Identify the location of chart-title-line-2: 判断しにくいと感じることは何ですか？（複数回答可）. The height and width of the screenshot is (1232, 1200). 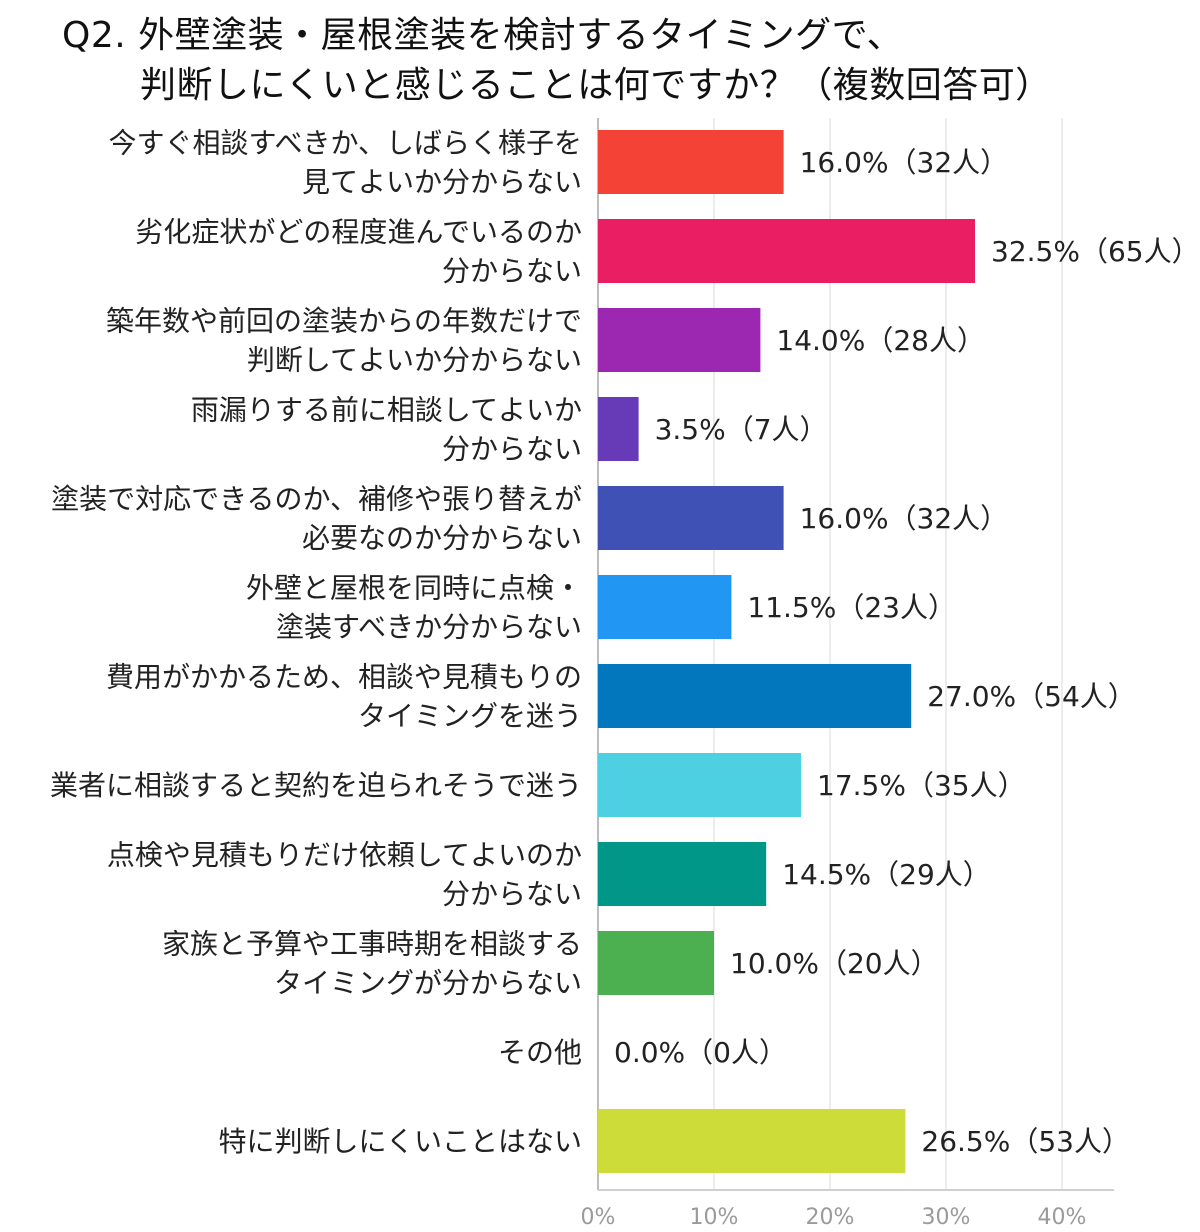
(596, 85).